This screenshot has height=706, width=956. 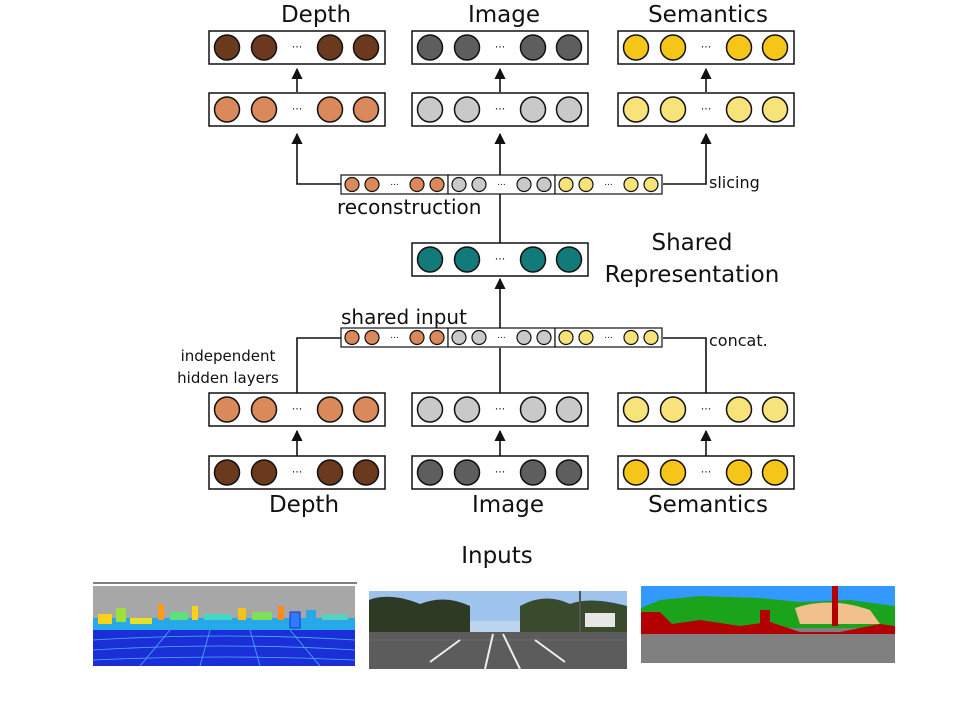 I want to click on independent-label-line1: independent, so click(x=228, y=356).